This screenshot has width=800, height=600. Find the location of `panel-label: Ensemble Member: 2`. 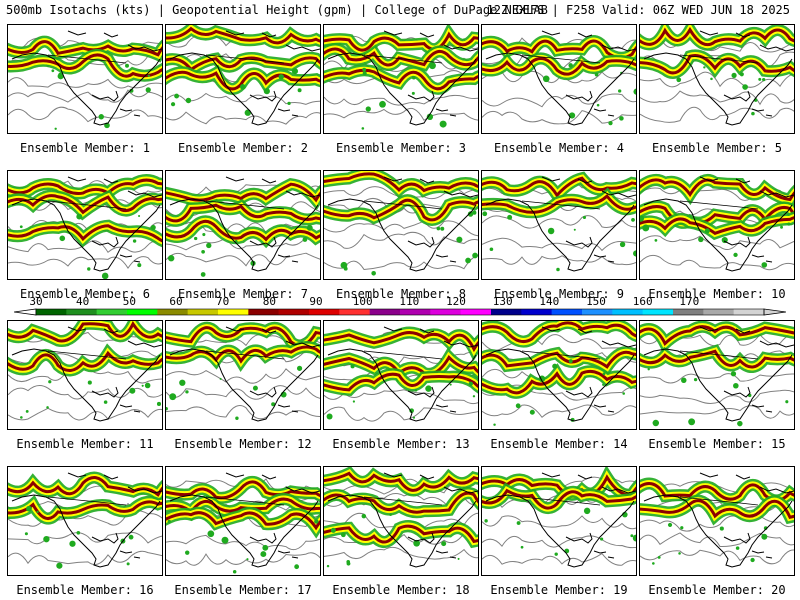

panel-label: Ensemble Member: 2 is located at coordinates (243, 148).